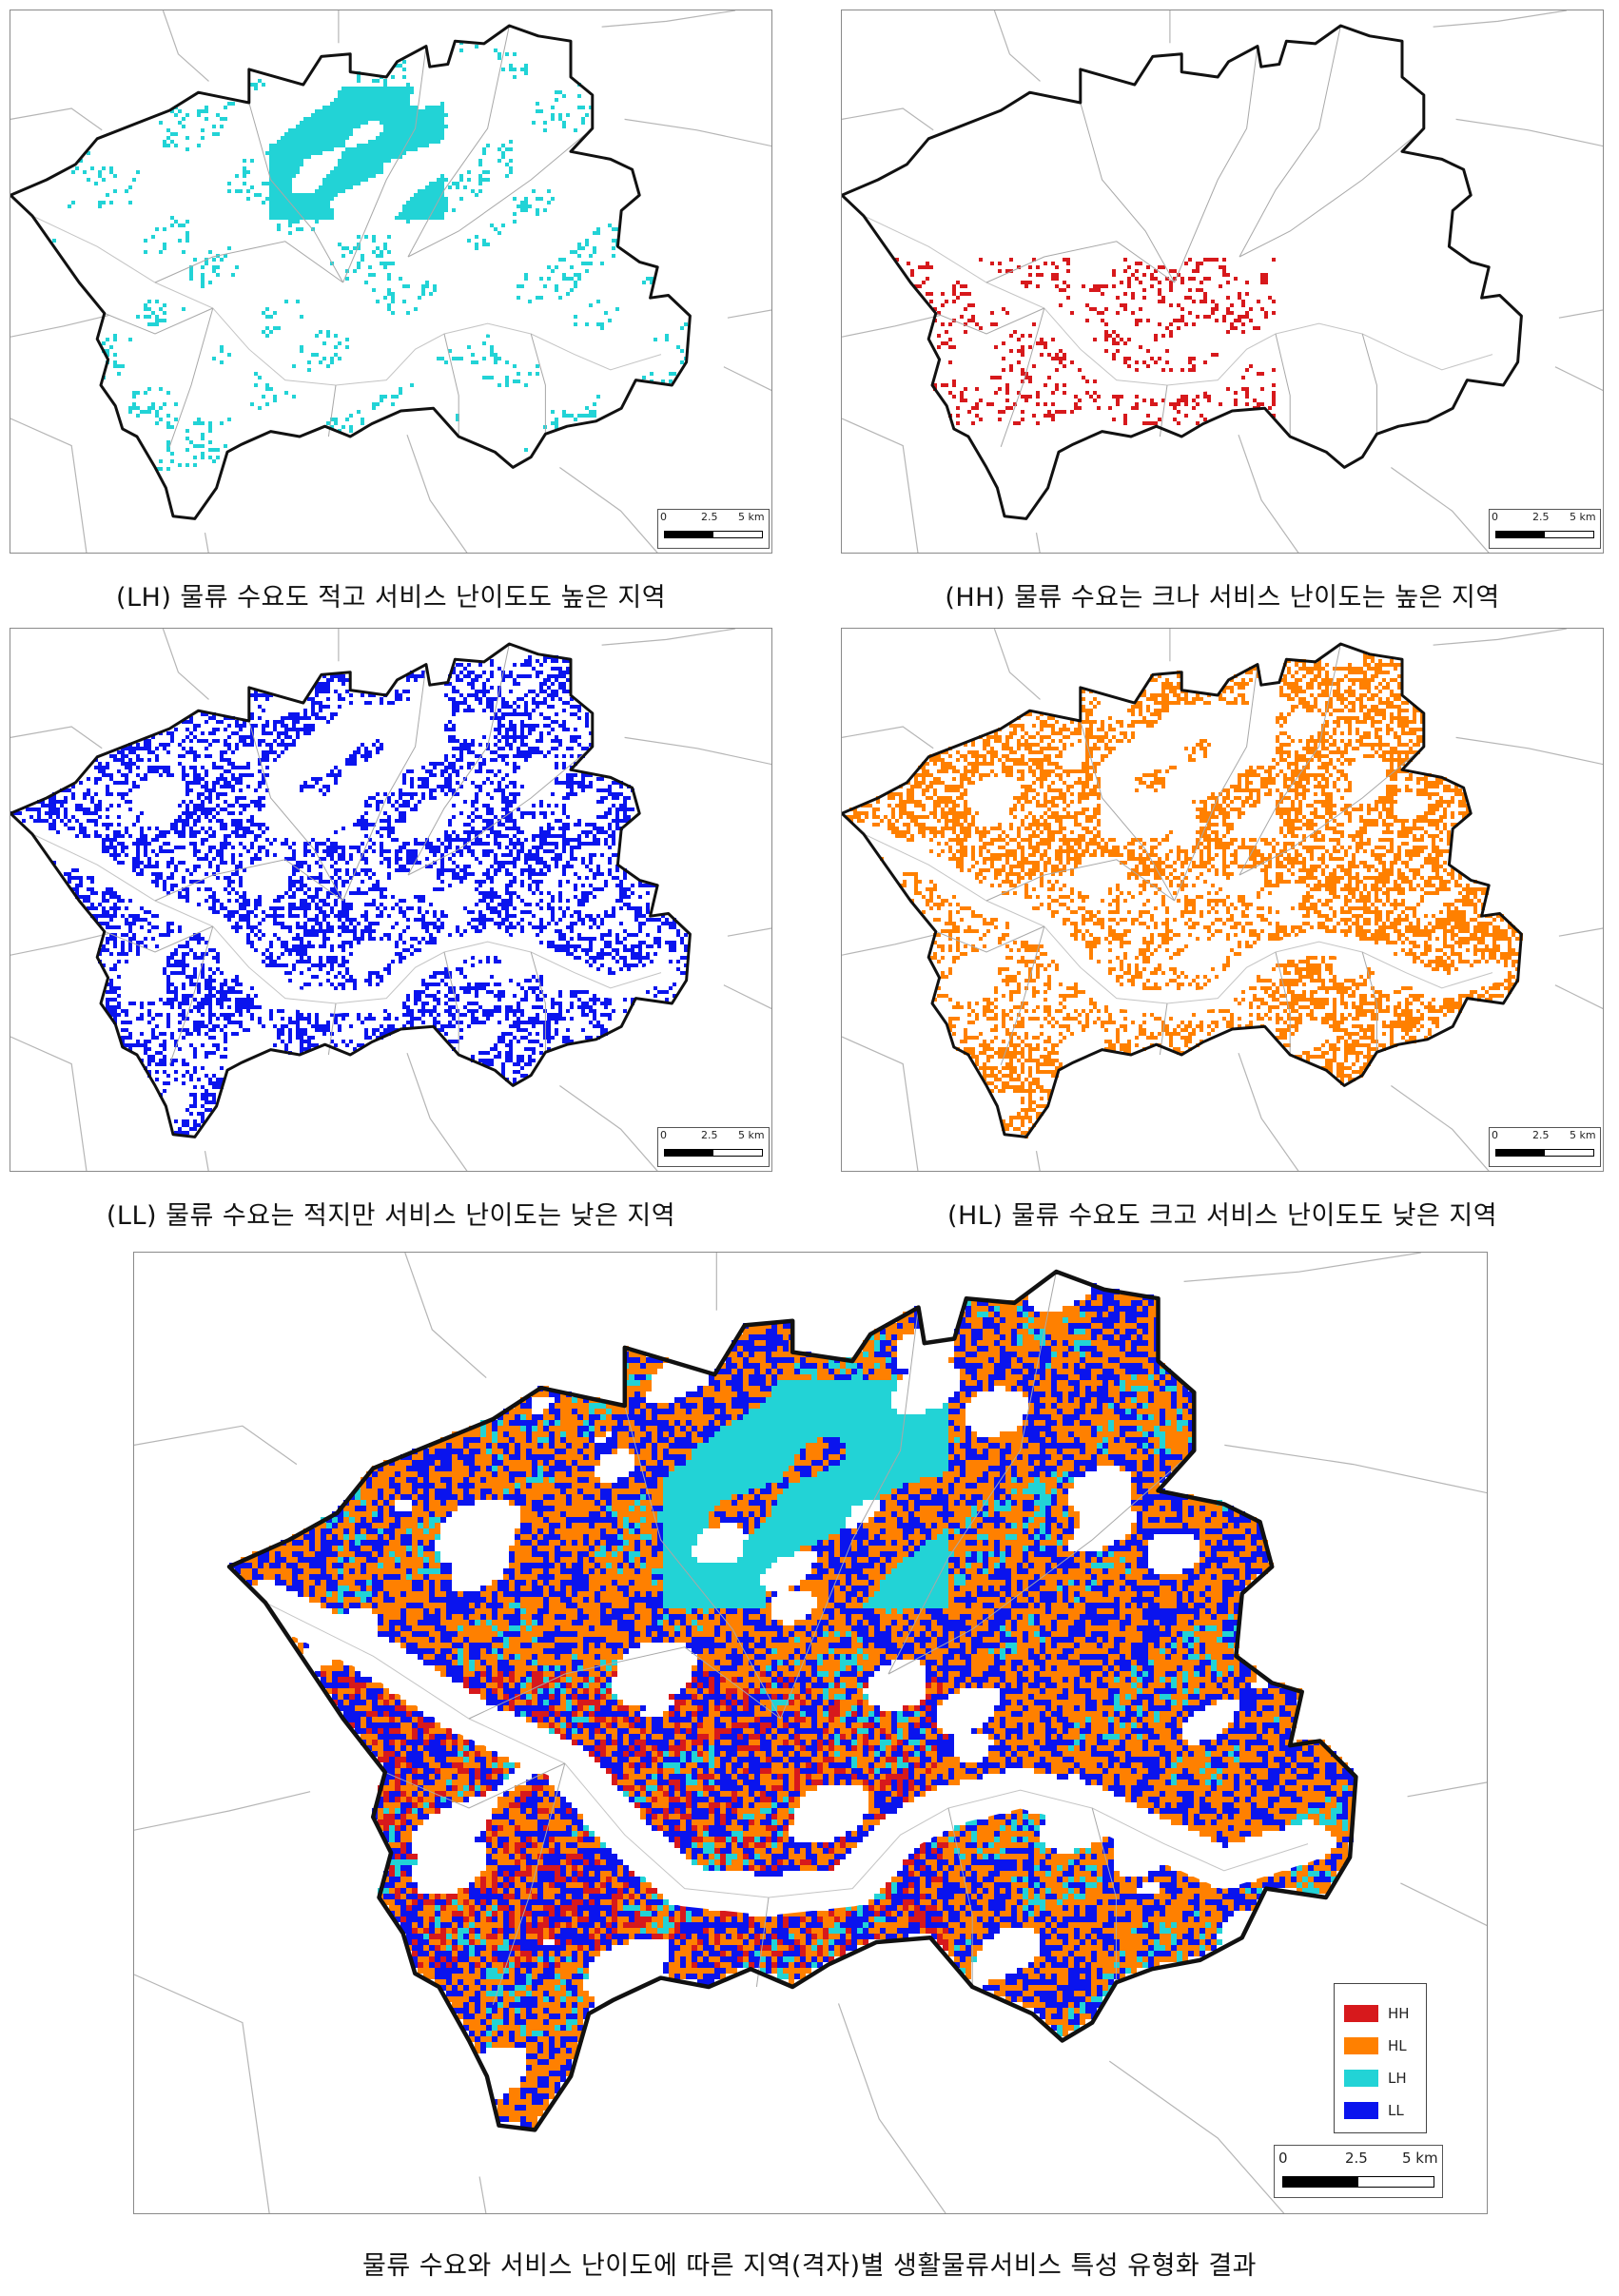  I want to click on scale-mid: 2.5, so click(1541, 517).